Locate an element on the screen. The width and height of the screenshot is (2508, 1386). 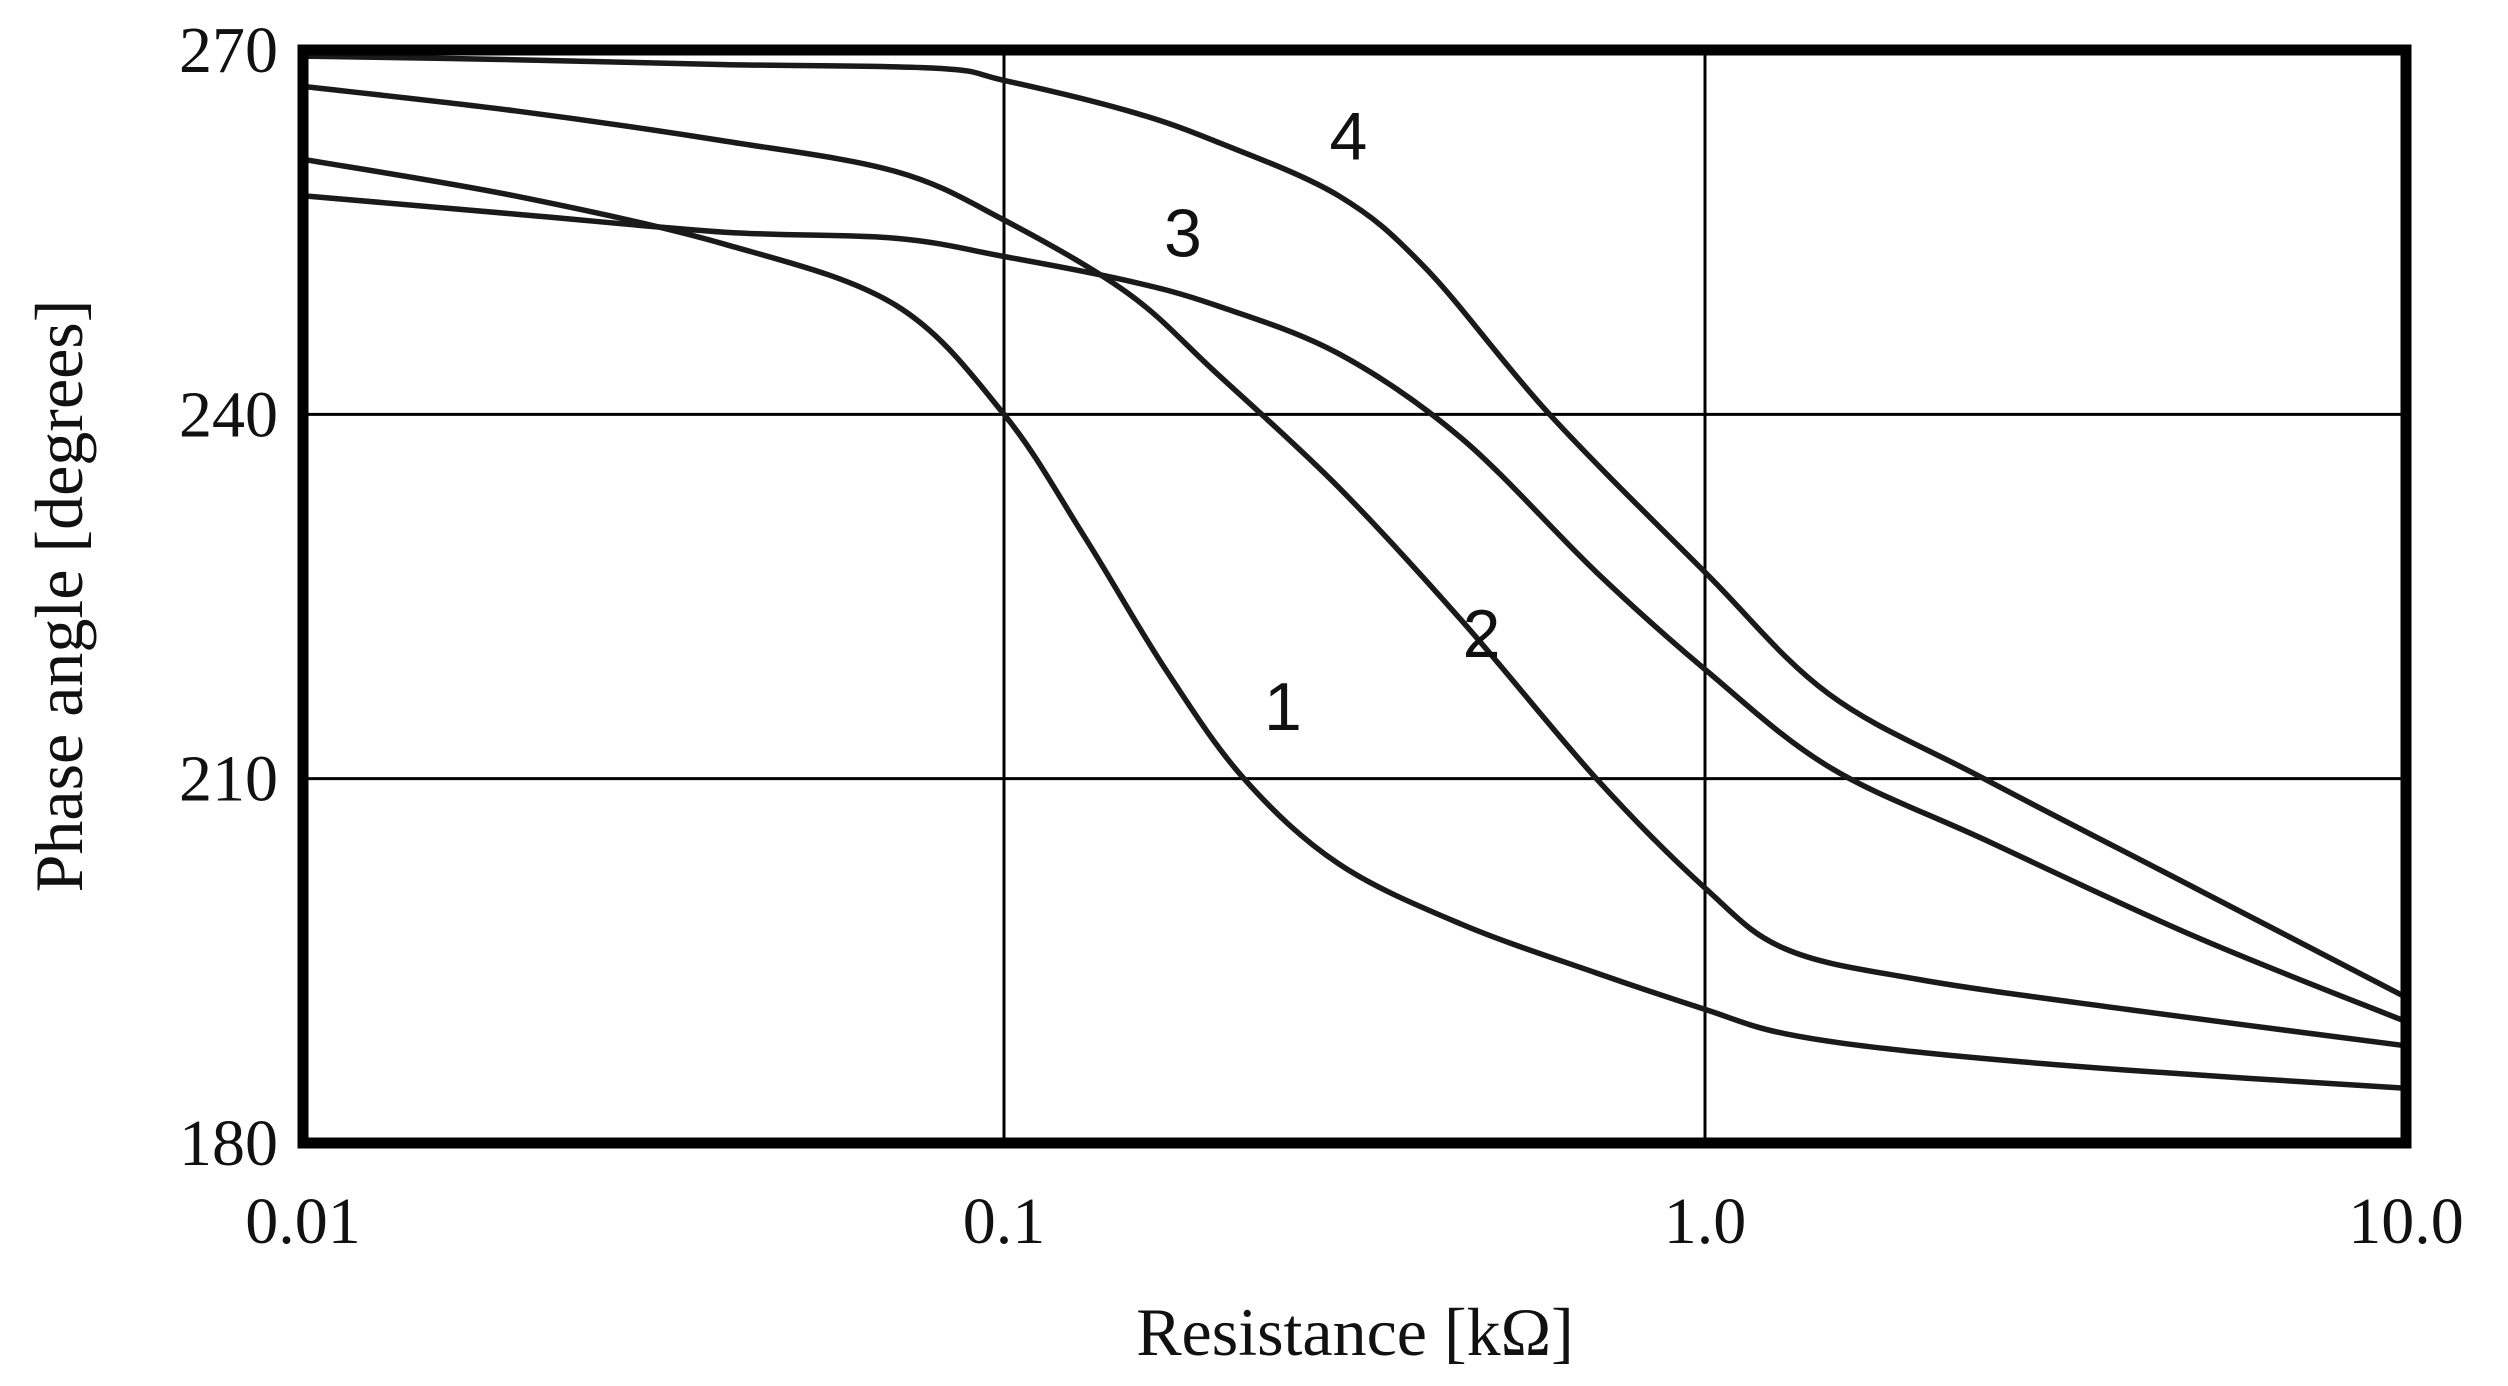
y-tick-labels: 180 210 240 270 is located at coordinates (228, 597).